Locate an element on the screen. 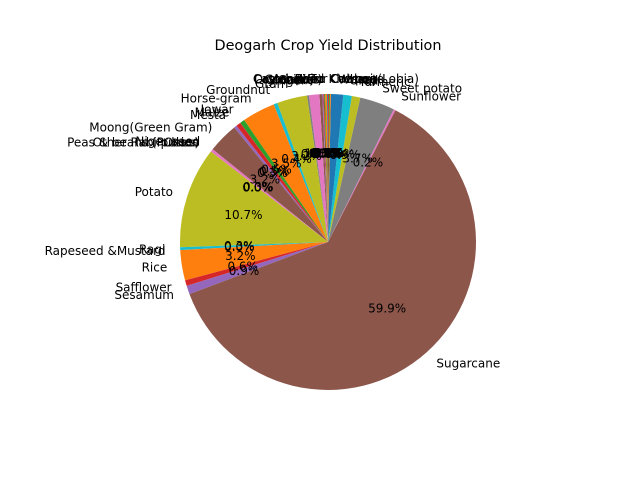 Image resolution: width=640 pixels, height=485 pixels. pie-slice-turmeric is located at coordinates (344, 168).